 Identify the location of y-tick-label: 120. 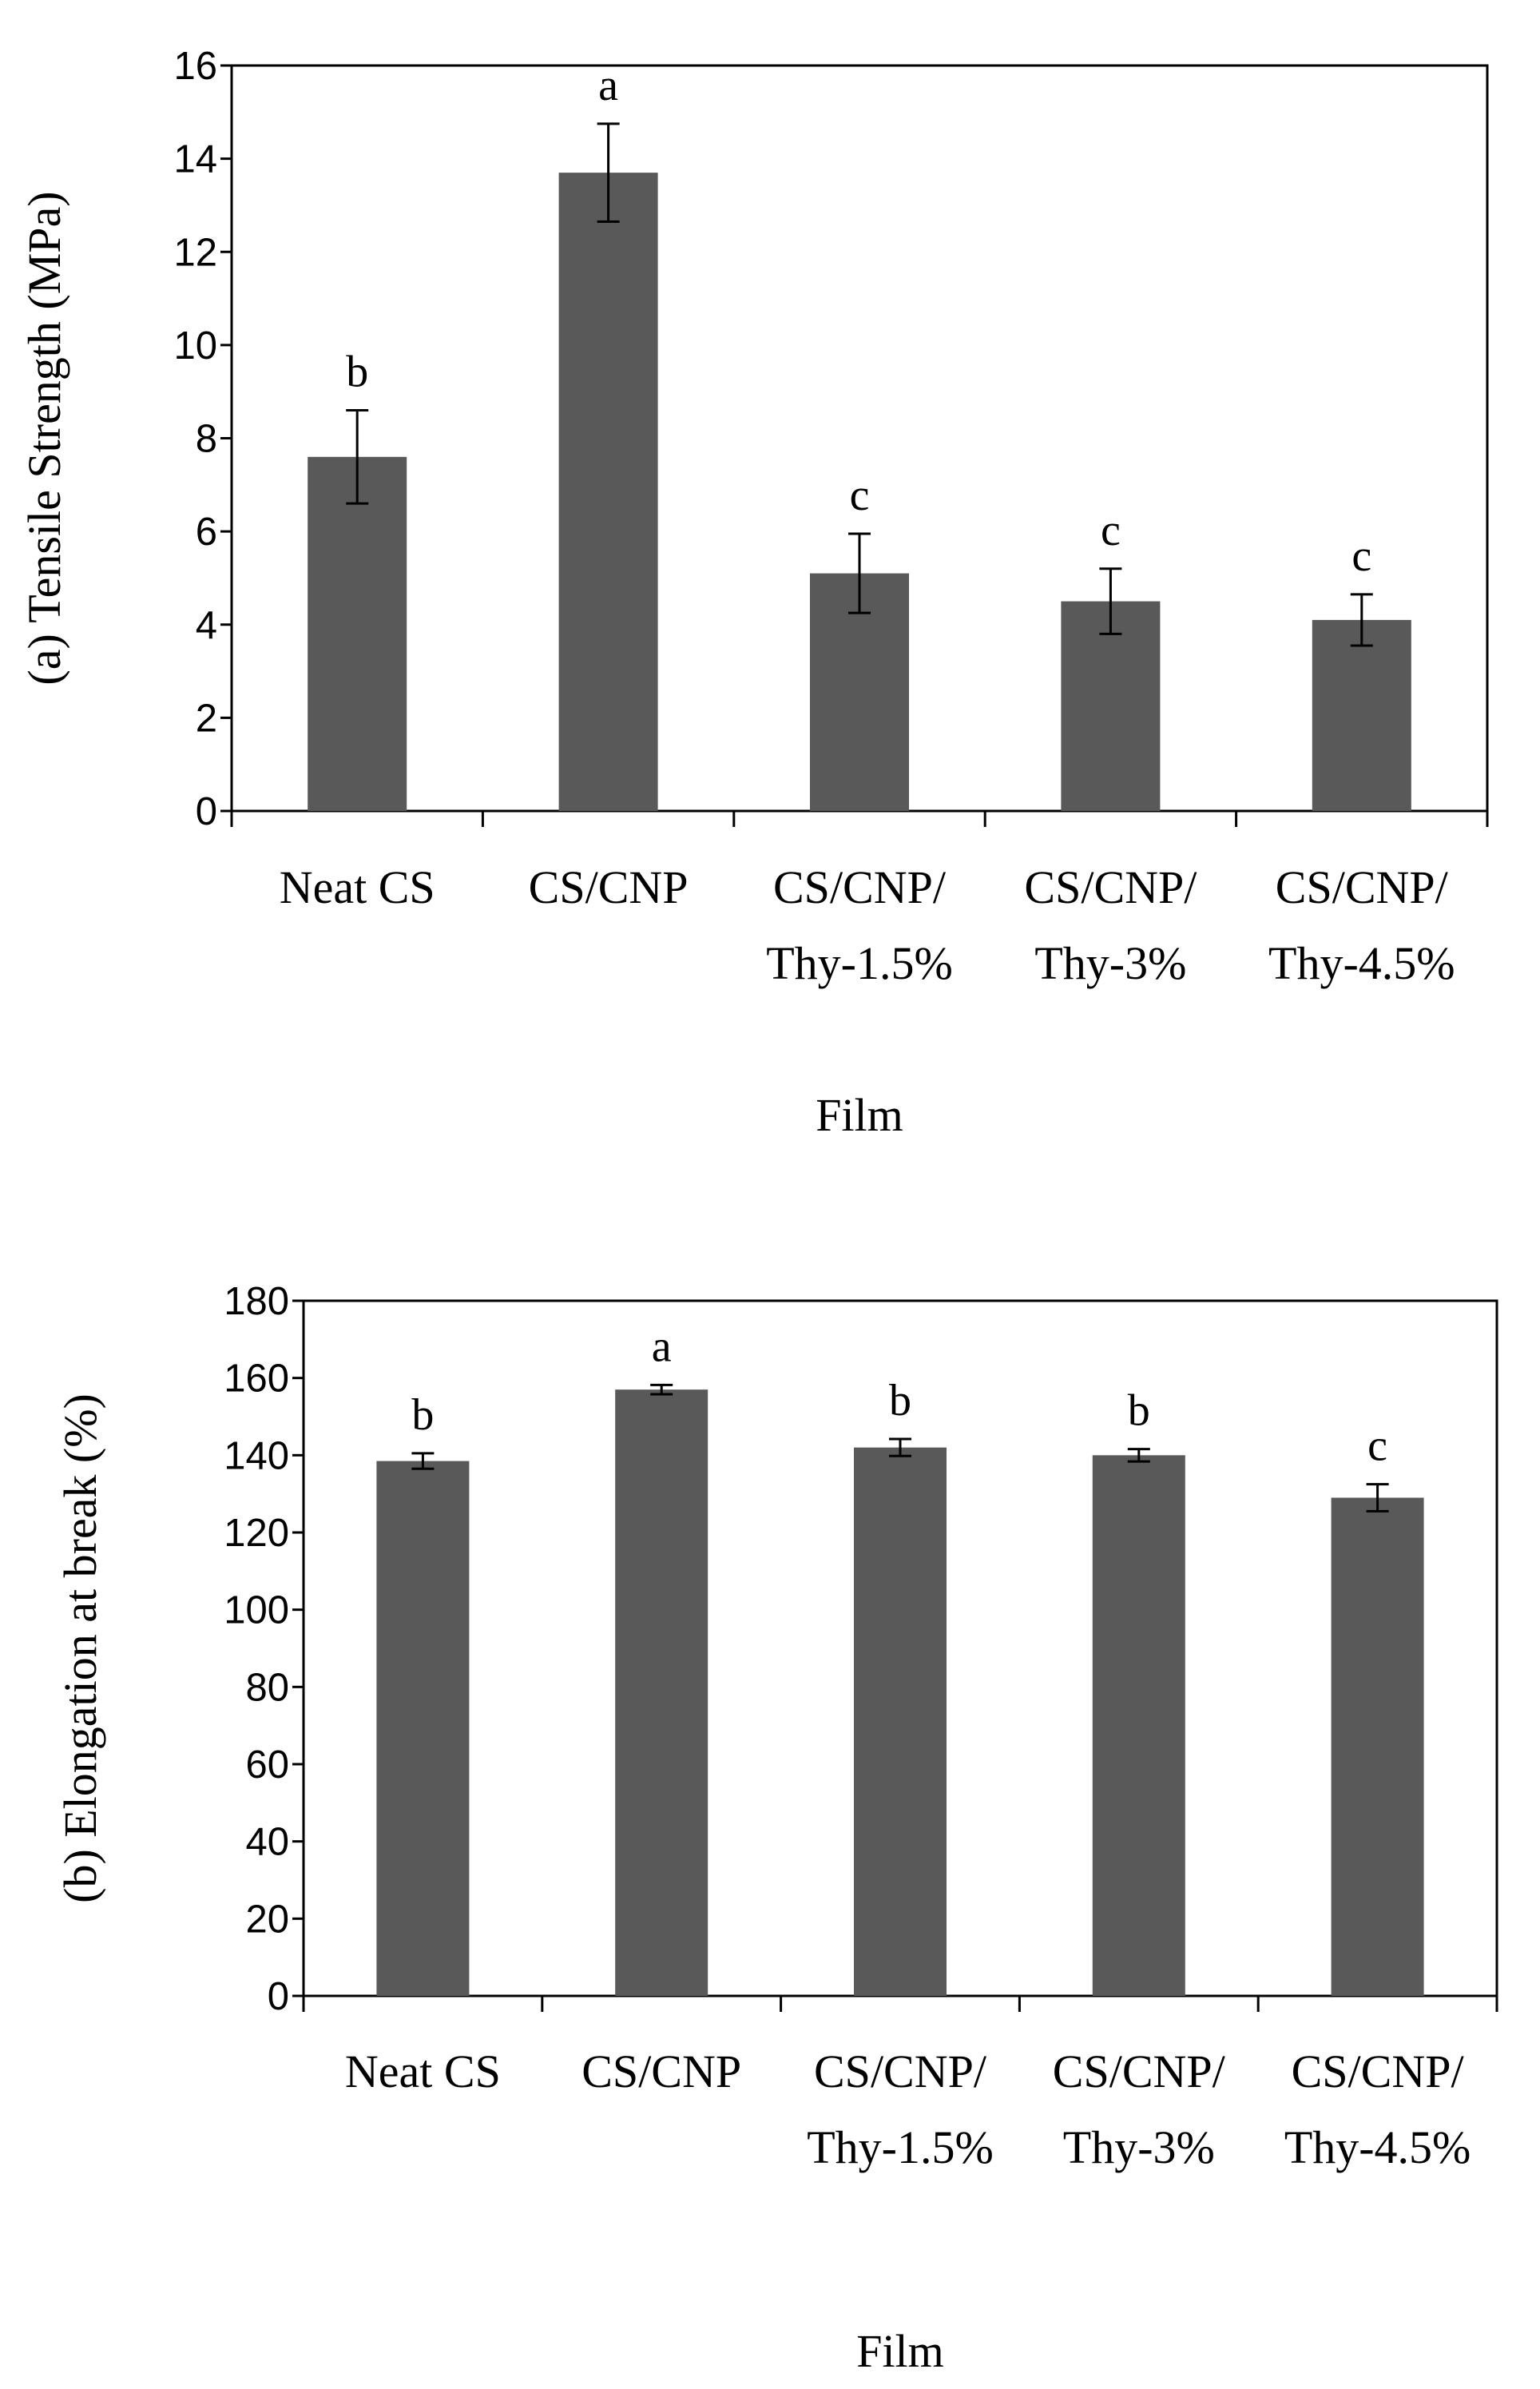
(256, 1533).